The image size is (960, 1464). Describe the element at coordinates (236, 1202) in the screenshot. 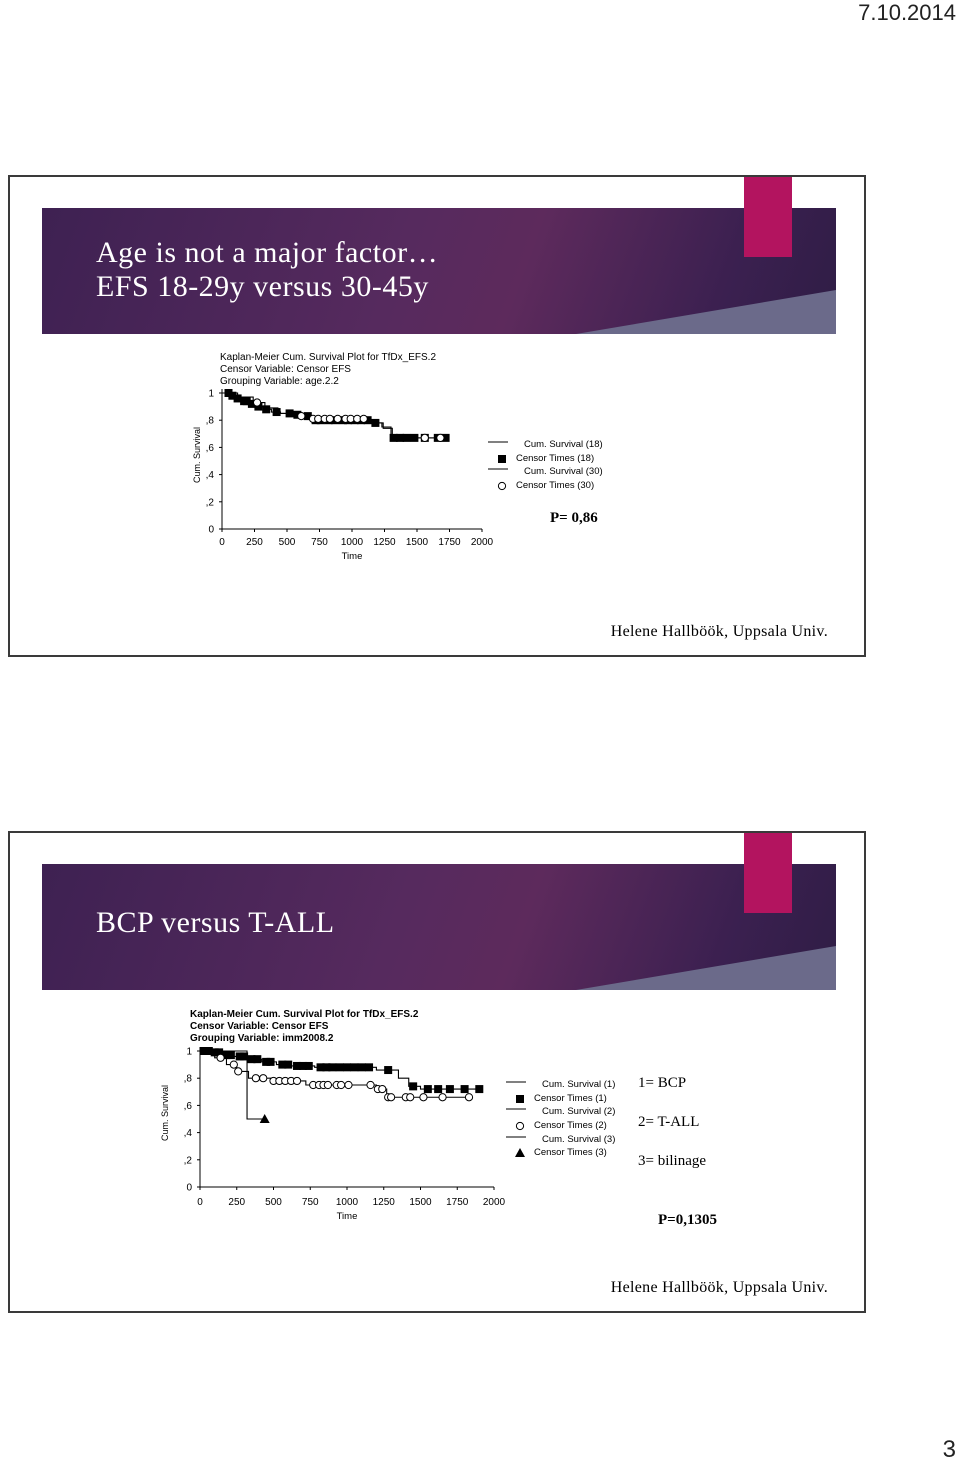

I see `x-tick-label: 250` at that location.